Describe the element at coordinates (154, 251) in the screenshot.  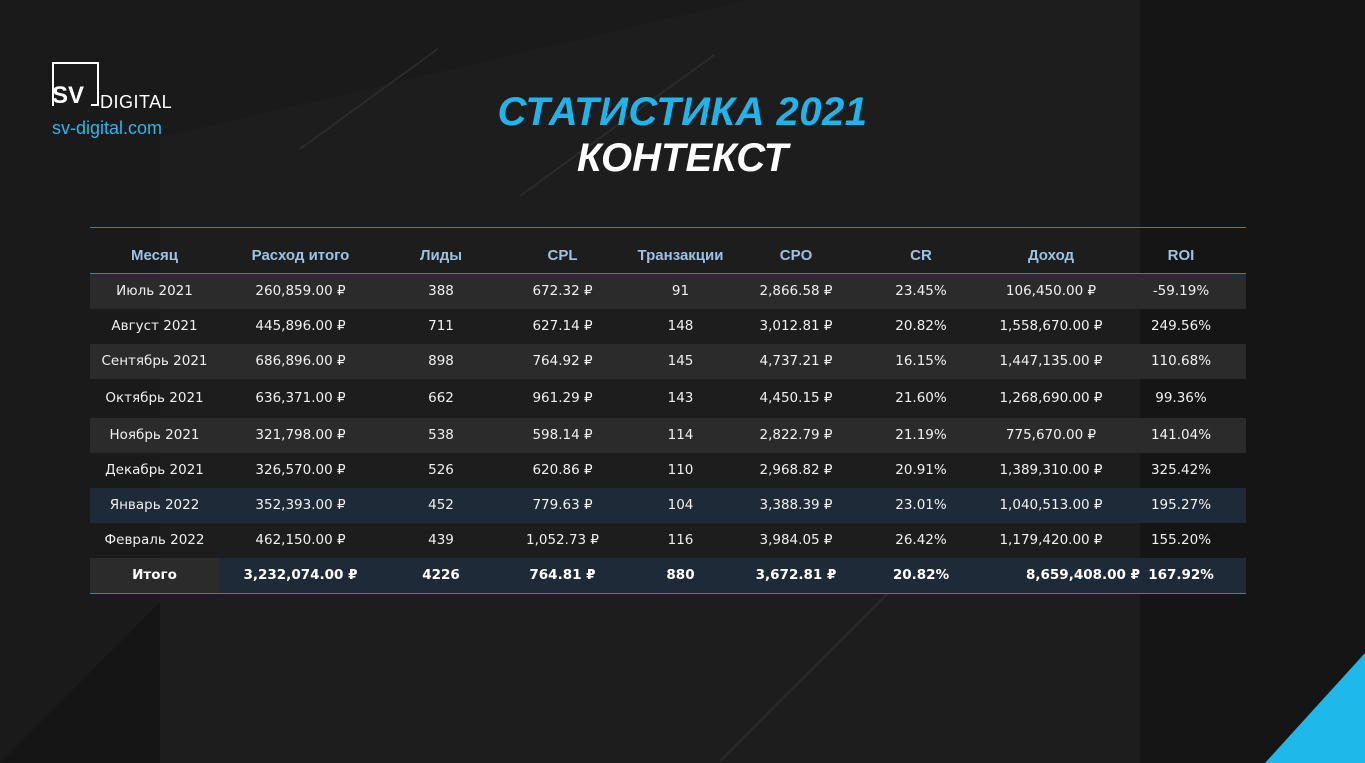
I see `header-month: Месяц` at that location.